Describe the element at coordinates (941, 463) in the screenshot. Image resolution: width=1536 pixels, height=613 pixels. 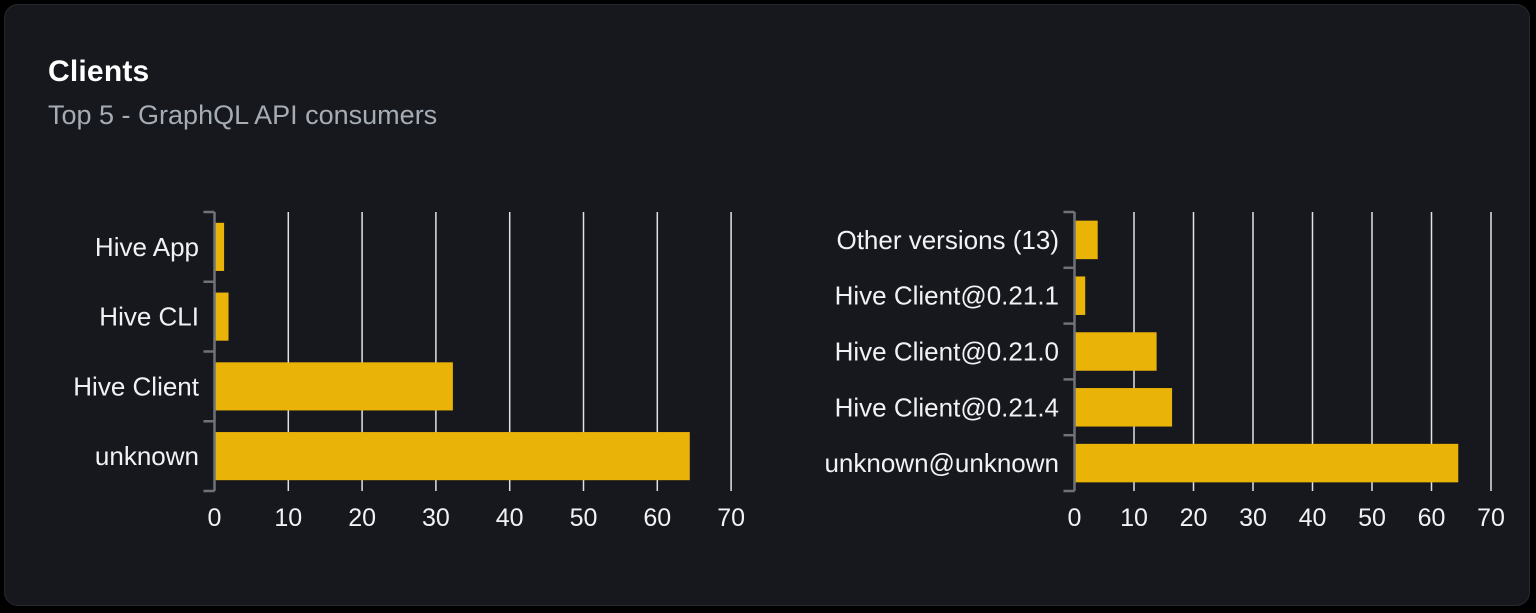
I see `category-label: unknown@unknown` at that location.